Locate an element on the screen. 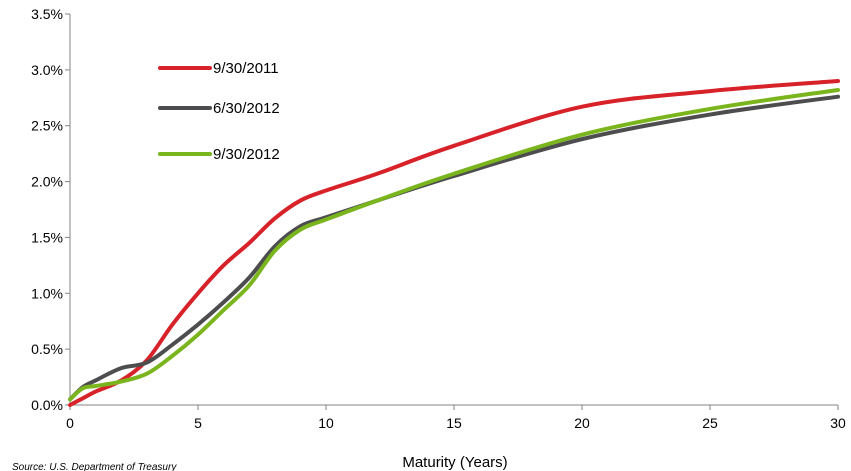  y-tick-label: 2.5% is located at coordinates (47, 126).